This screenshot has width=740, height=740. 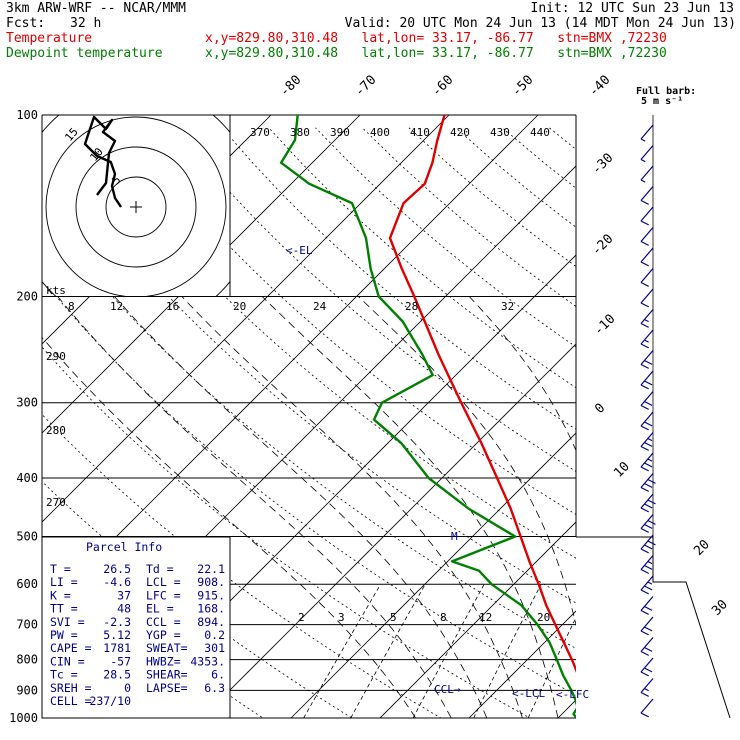 What do you see at coordinates (27, 660) in the screenshot?
I see `pressure-label: 800` at bounding box center [27, 660].